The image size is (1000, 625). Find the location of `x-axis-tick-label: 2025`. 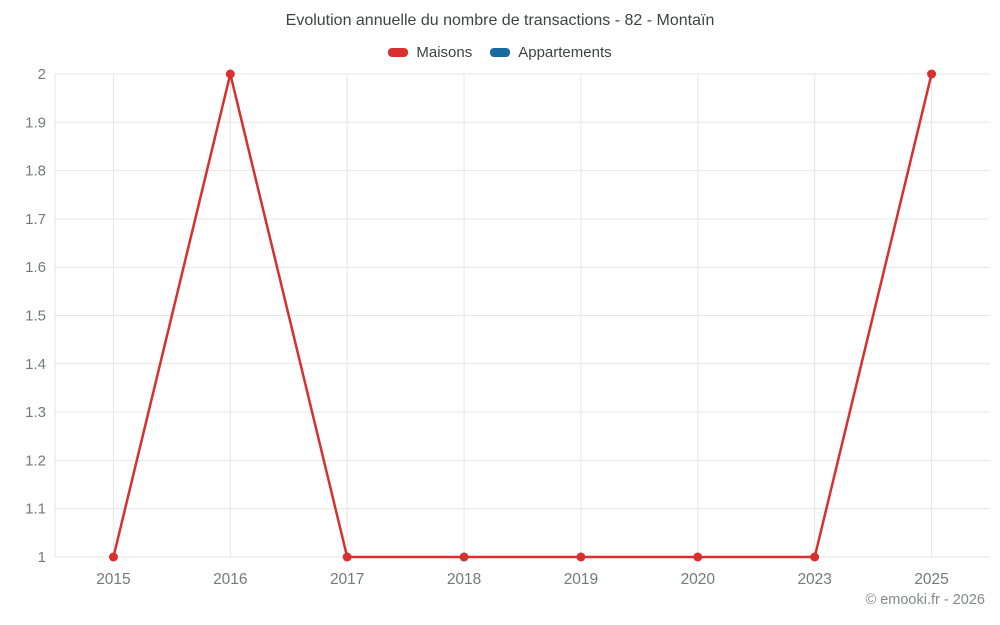

x-axis-tick-label: 2025 is located at coordinates (931, 579).